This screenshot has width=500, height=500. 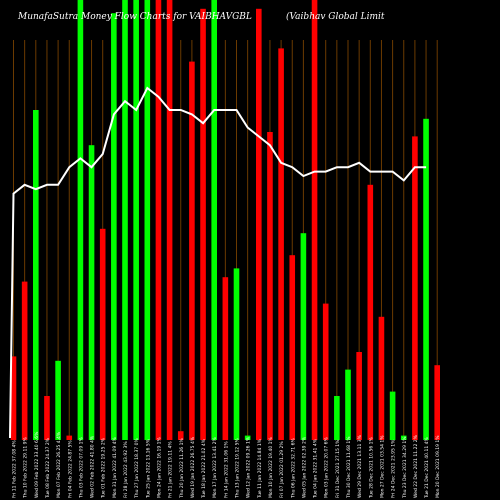 I want to click on x-axis-tick-label: Thu 06 Jan 2022 32.71 6%, so click(x=293, y=468).